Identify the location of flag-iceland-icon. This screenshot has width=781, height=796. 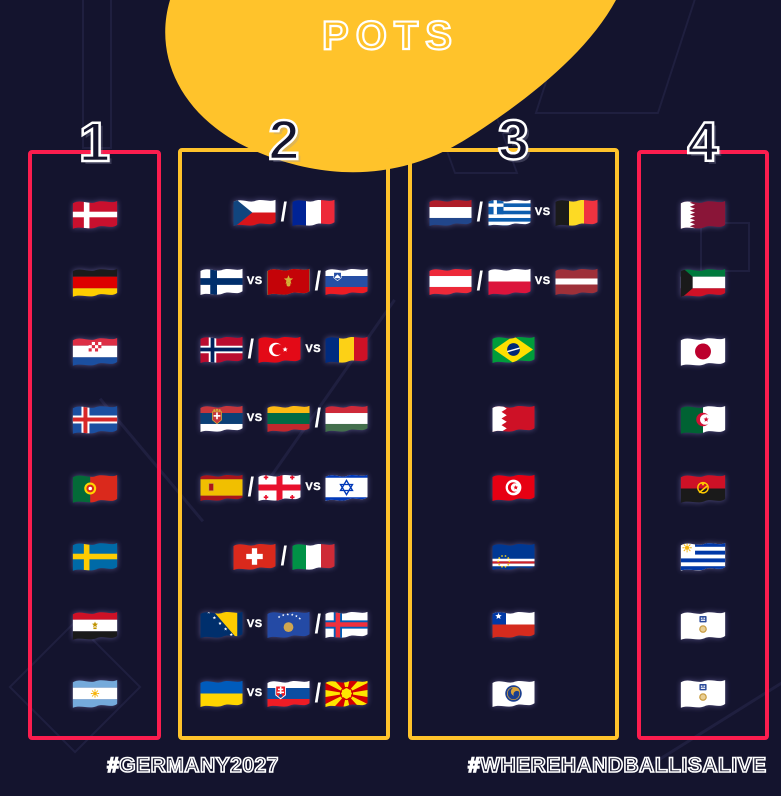
(95, 419).